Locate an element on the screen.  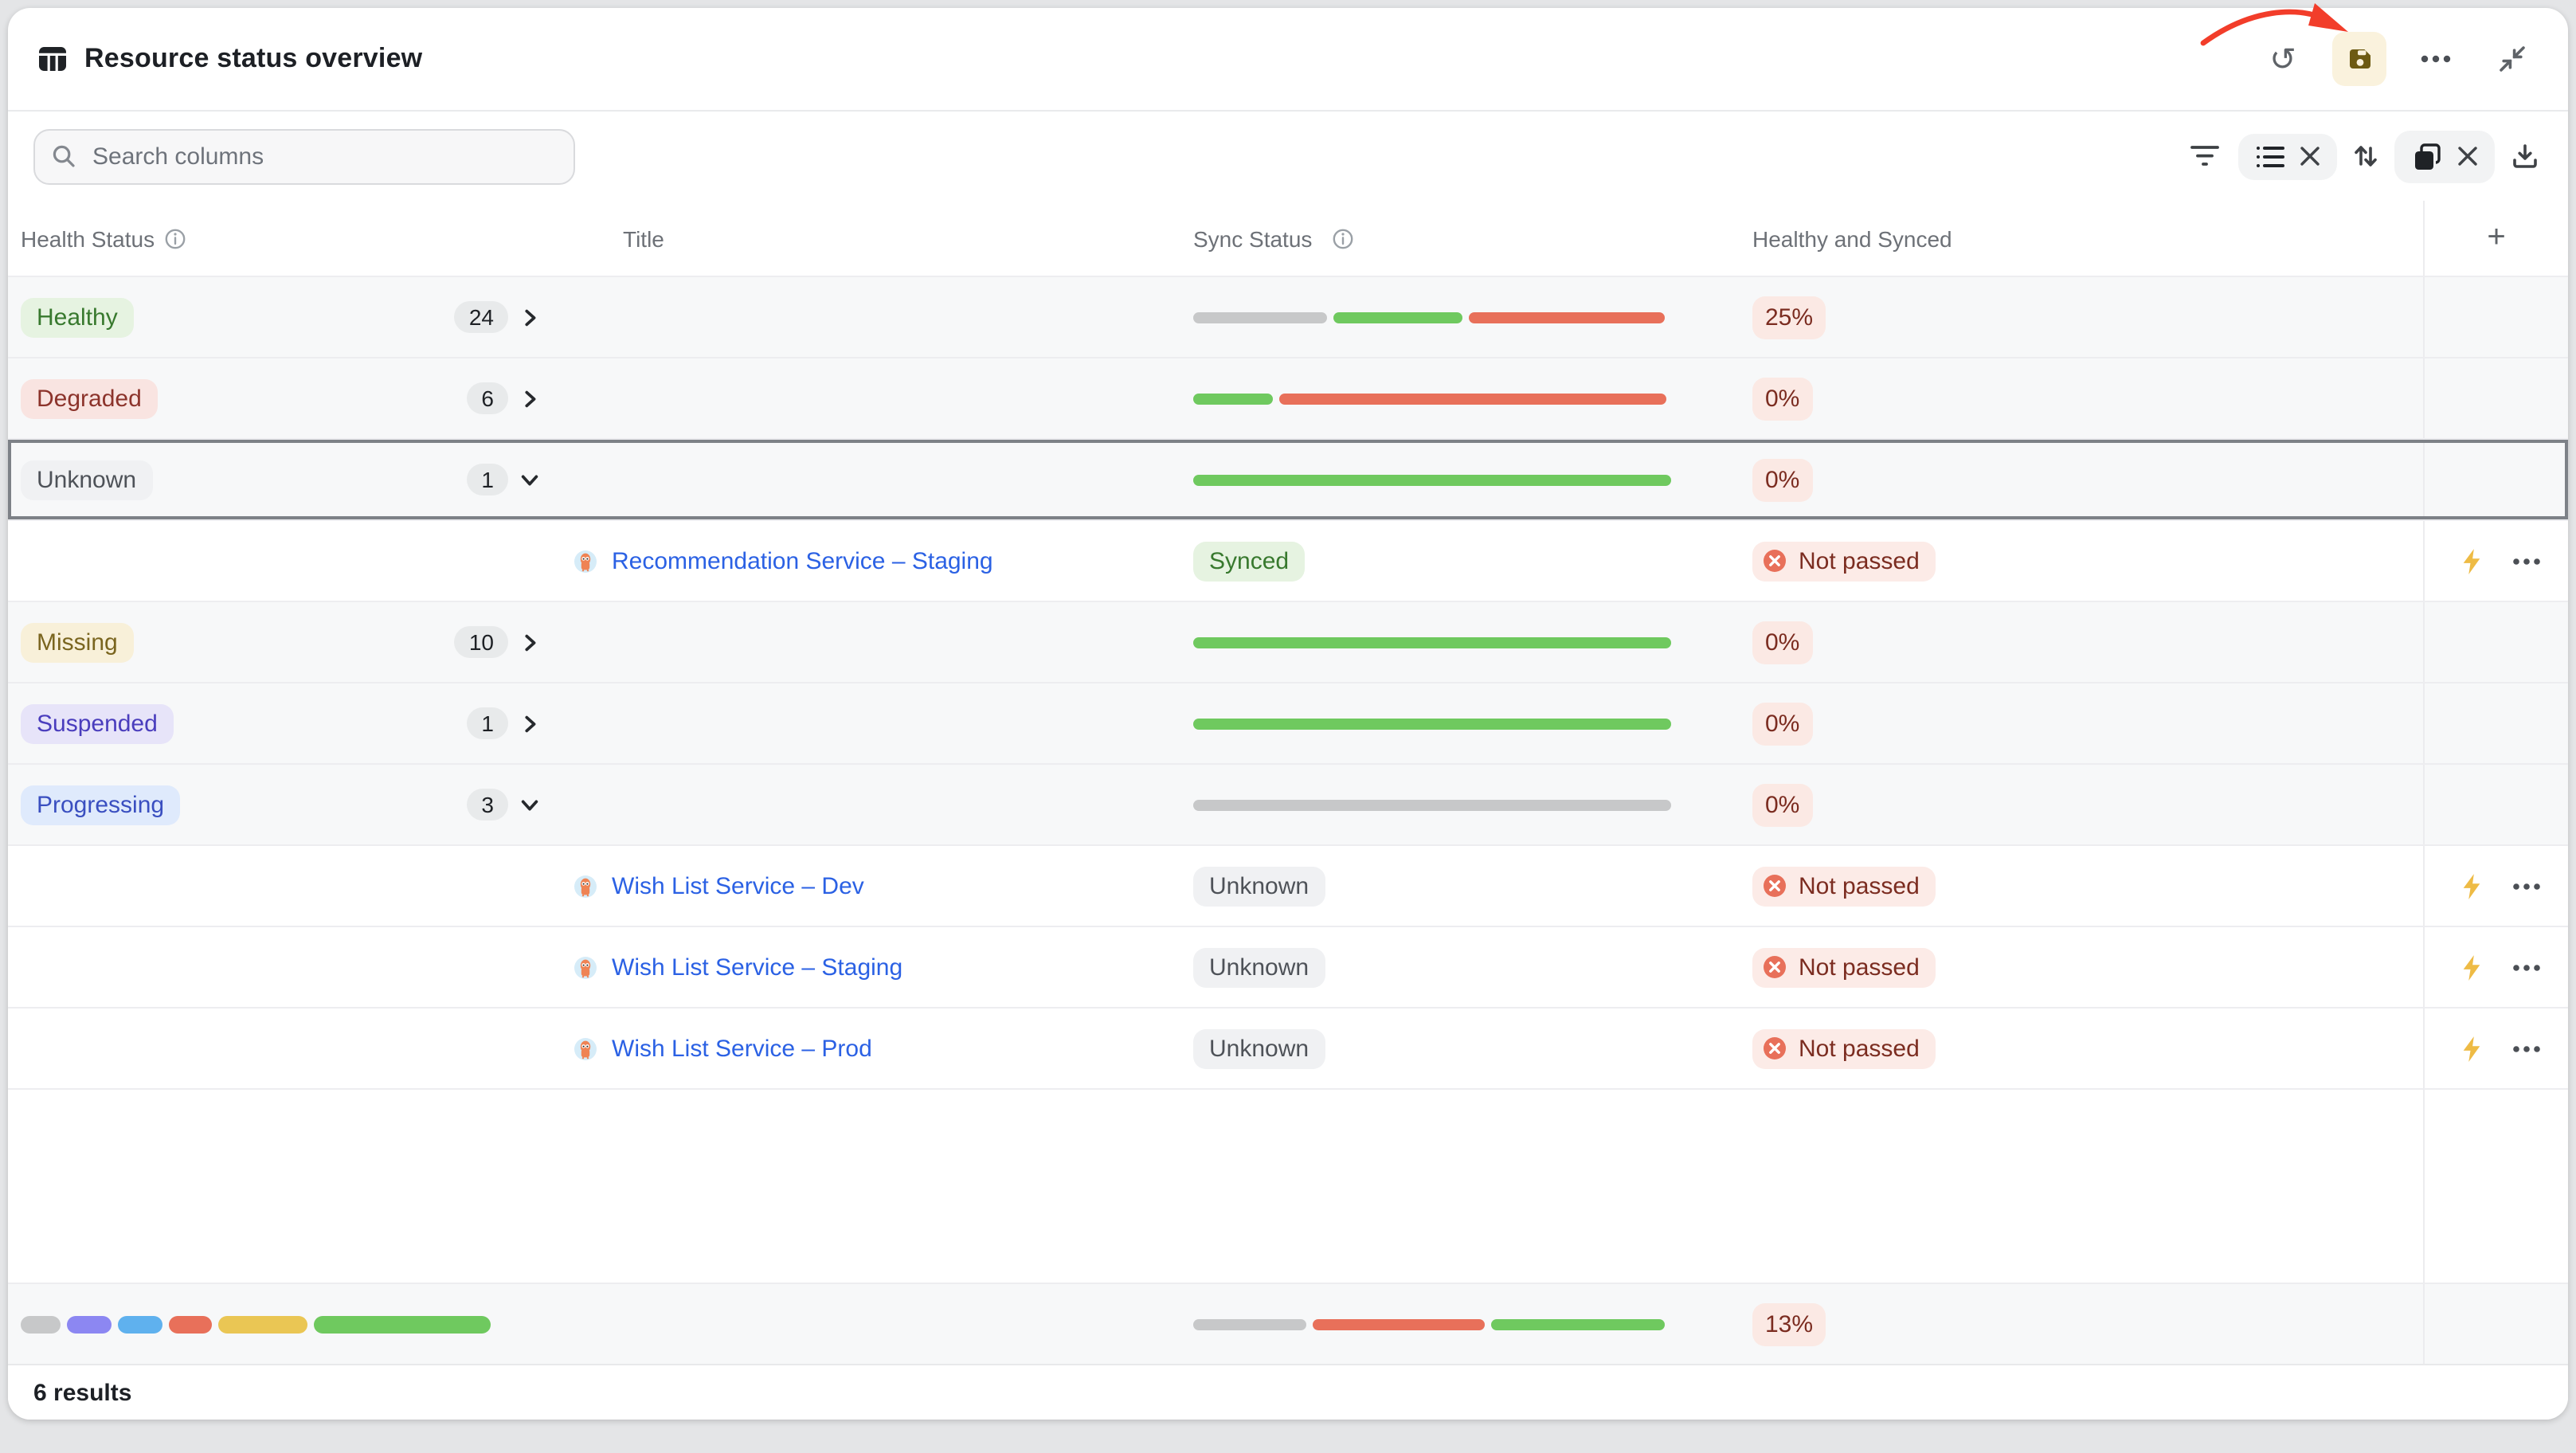
search-box is located at coordinates (304, 156).